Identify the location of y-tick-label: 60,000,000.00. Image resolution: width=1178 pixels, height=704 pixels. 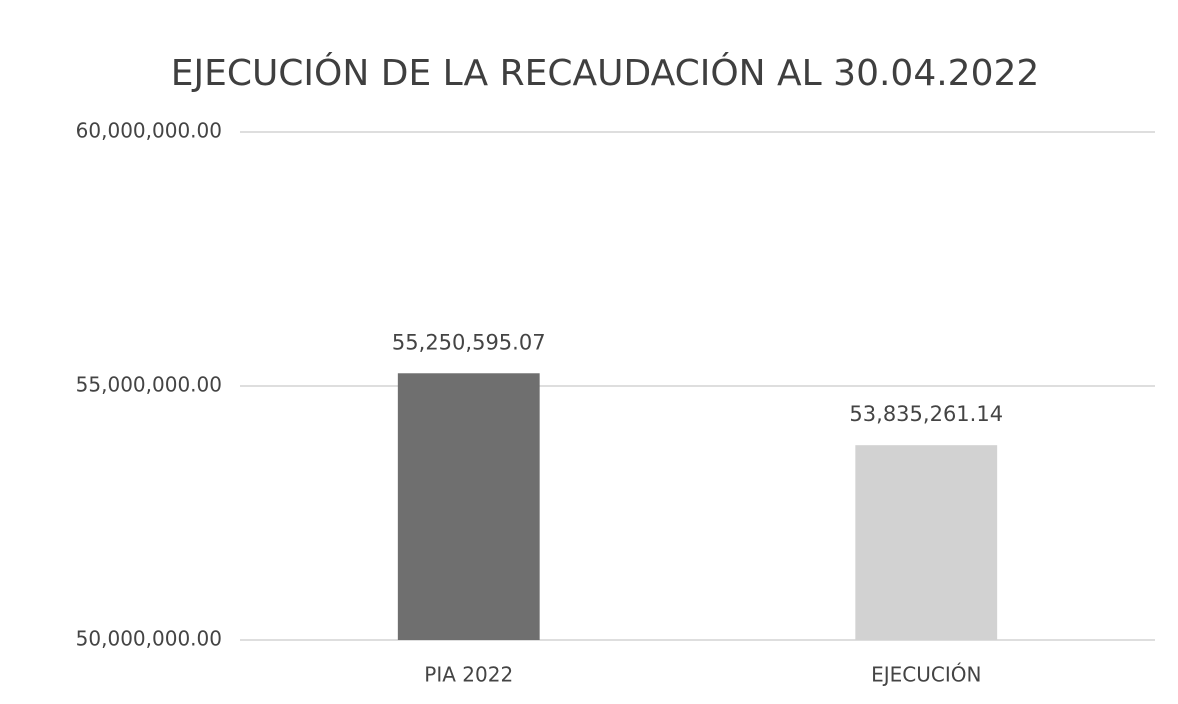
(149, 131).